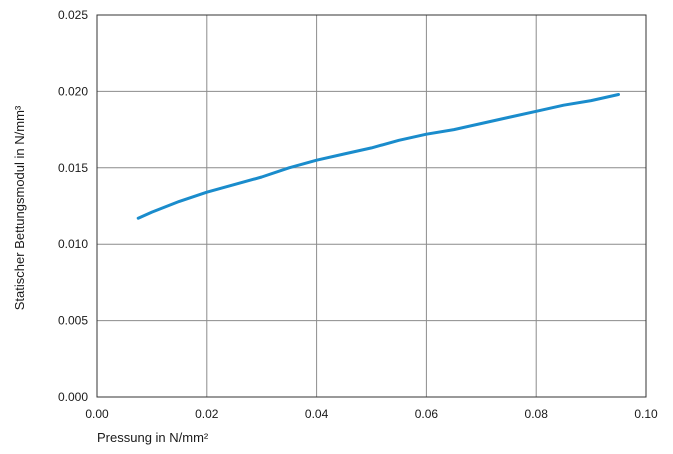 This screenshot has width=673, height=454. What do you see at coordinates (427, 414) in the screenshot?
I see `x-tick-label: 0.06` at bounding box center [427, 414].